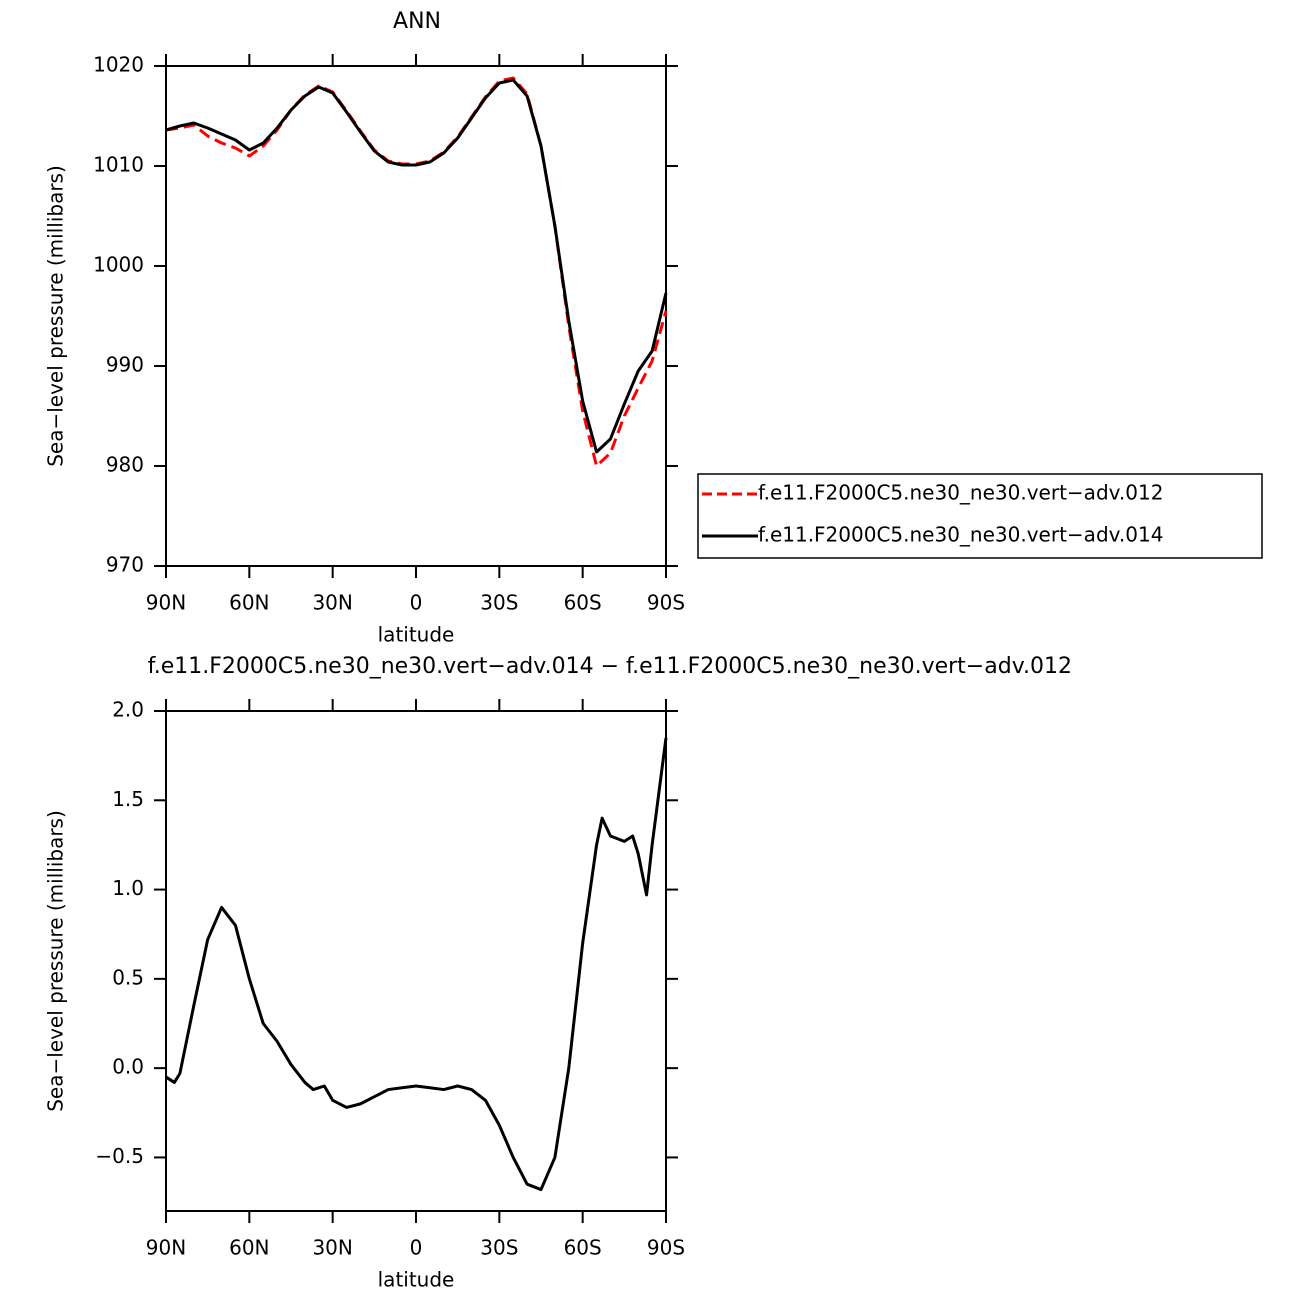 Image resolution: width=1306 pixels, height=1303 pixels. What do you see at coordinates (128, 977) in the screenshot?
I see `y-tick-label: 0.5` at bounding box center [128, 977].